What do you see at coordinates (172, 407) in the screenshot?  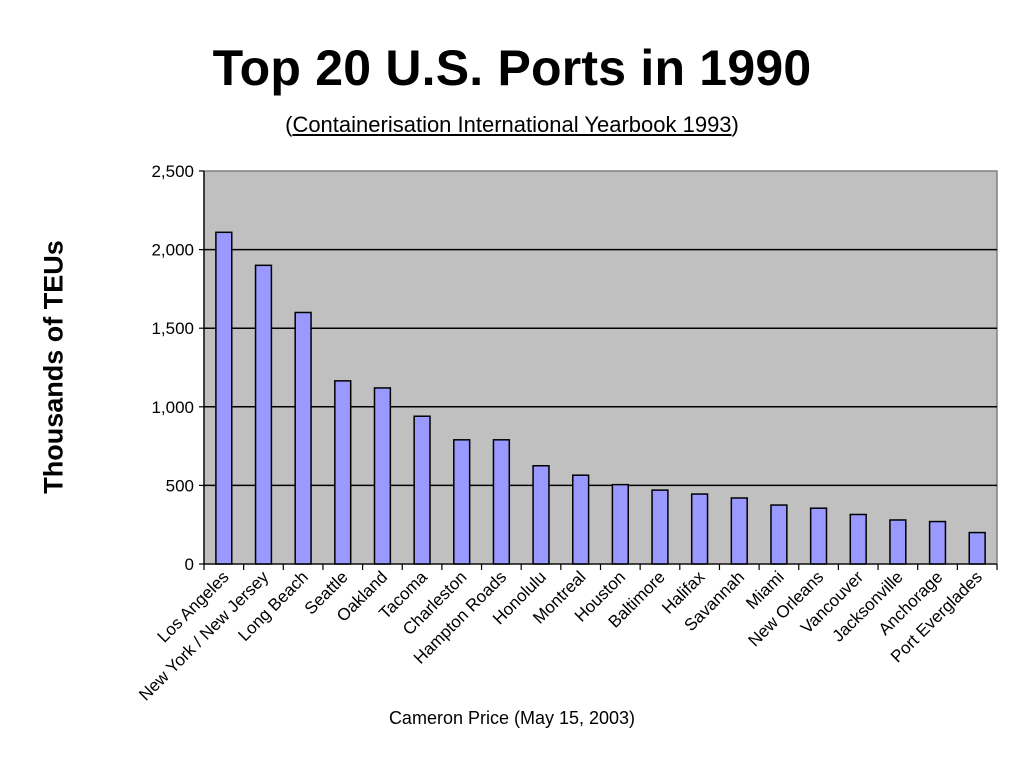 I see `y-tick-label: 1,000` at bounding box center [172, 407].